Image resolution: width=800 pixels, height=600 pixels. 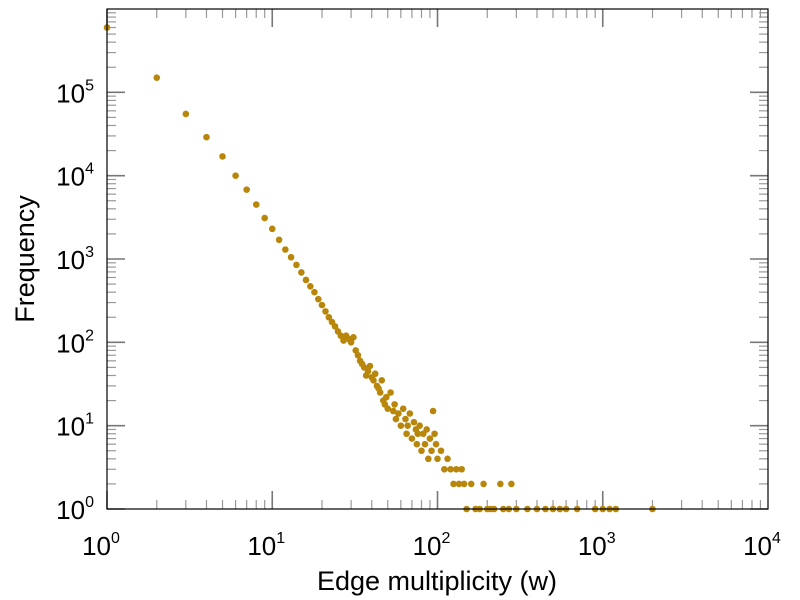 I want to click on x-tick-label: 10³, so click(x=597, y=545).